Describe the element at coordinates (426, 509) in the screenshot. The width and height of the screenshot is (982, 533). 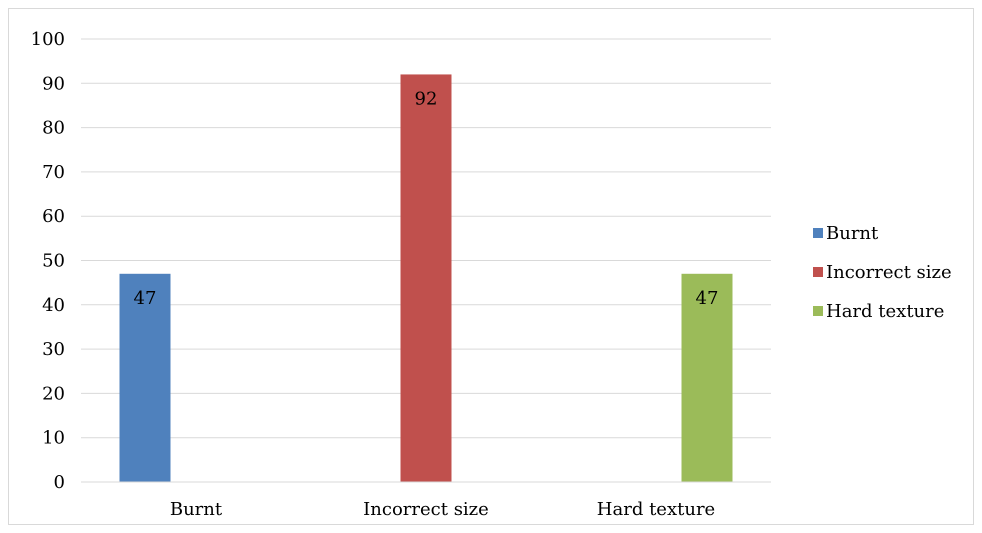
I see `x-tick-label: Incorrect size` at that location.